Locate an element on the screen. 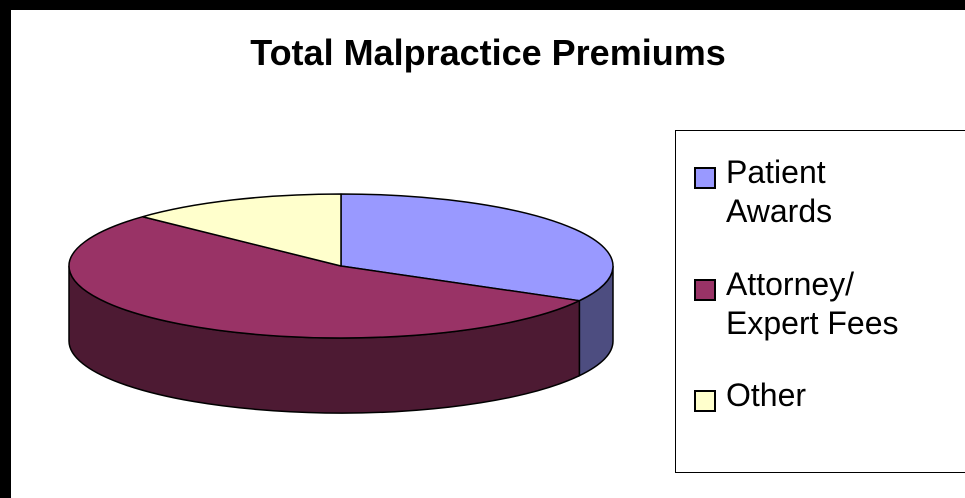  legend-swatch-attorney-expert-fees is located at coordinates (705, 290).